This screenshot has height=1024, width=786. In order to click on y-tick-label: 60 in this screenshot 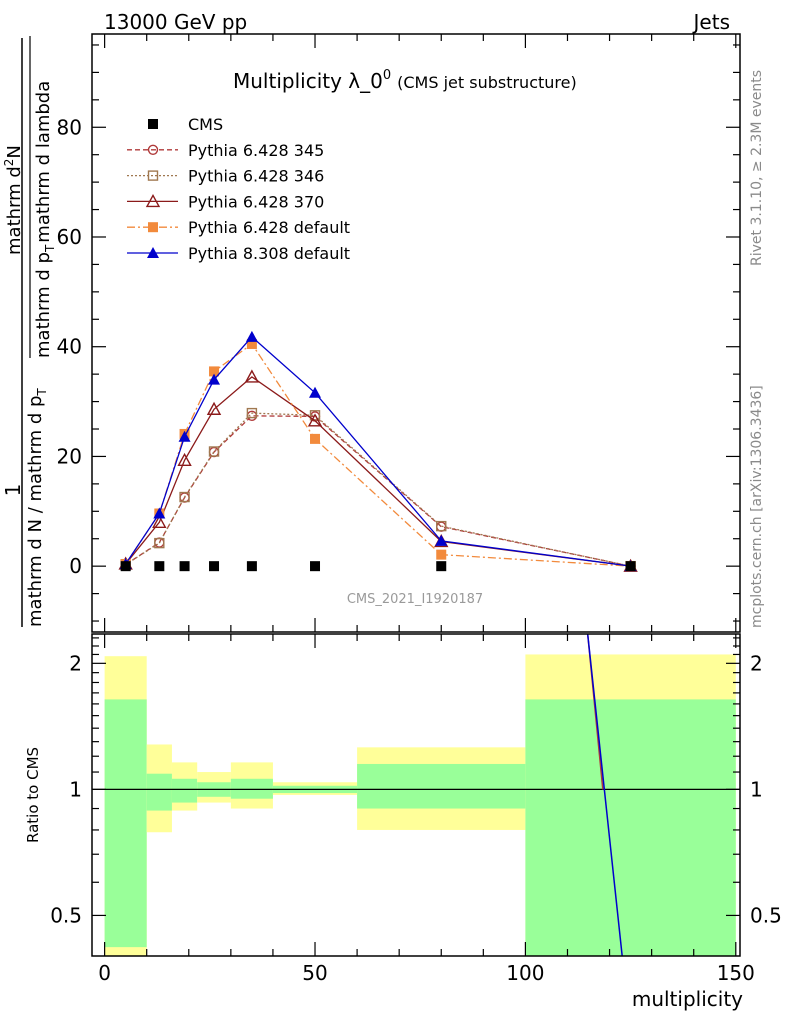, I will do `click(69, 237)`.